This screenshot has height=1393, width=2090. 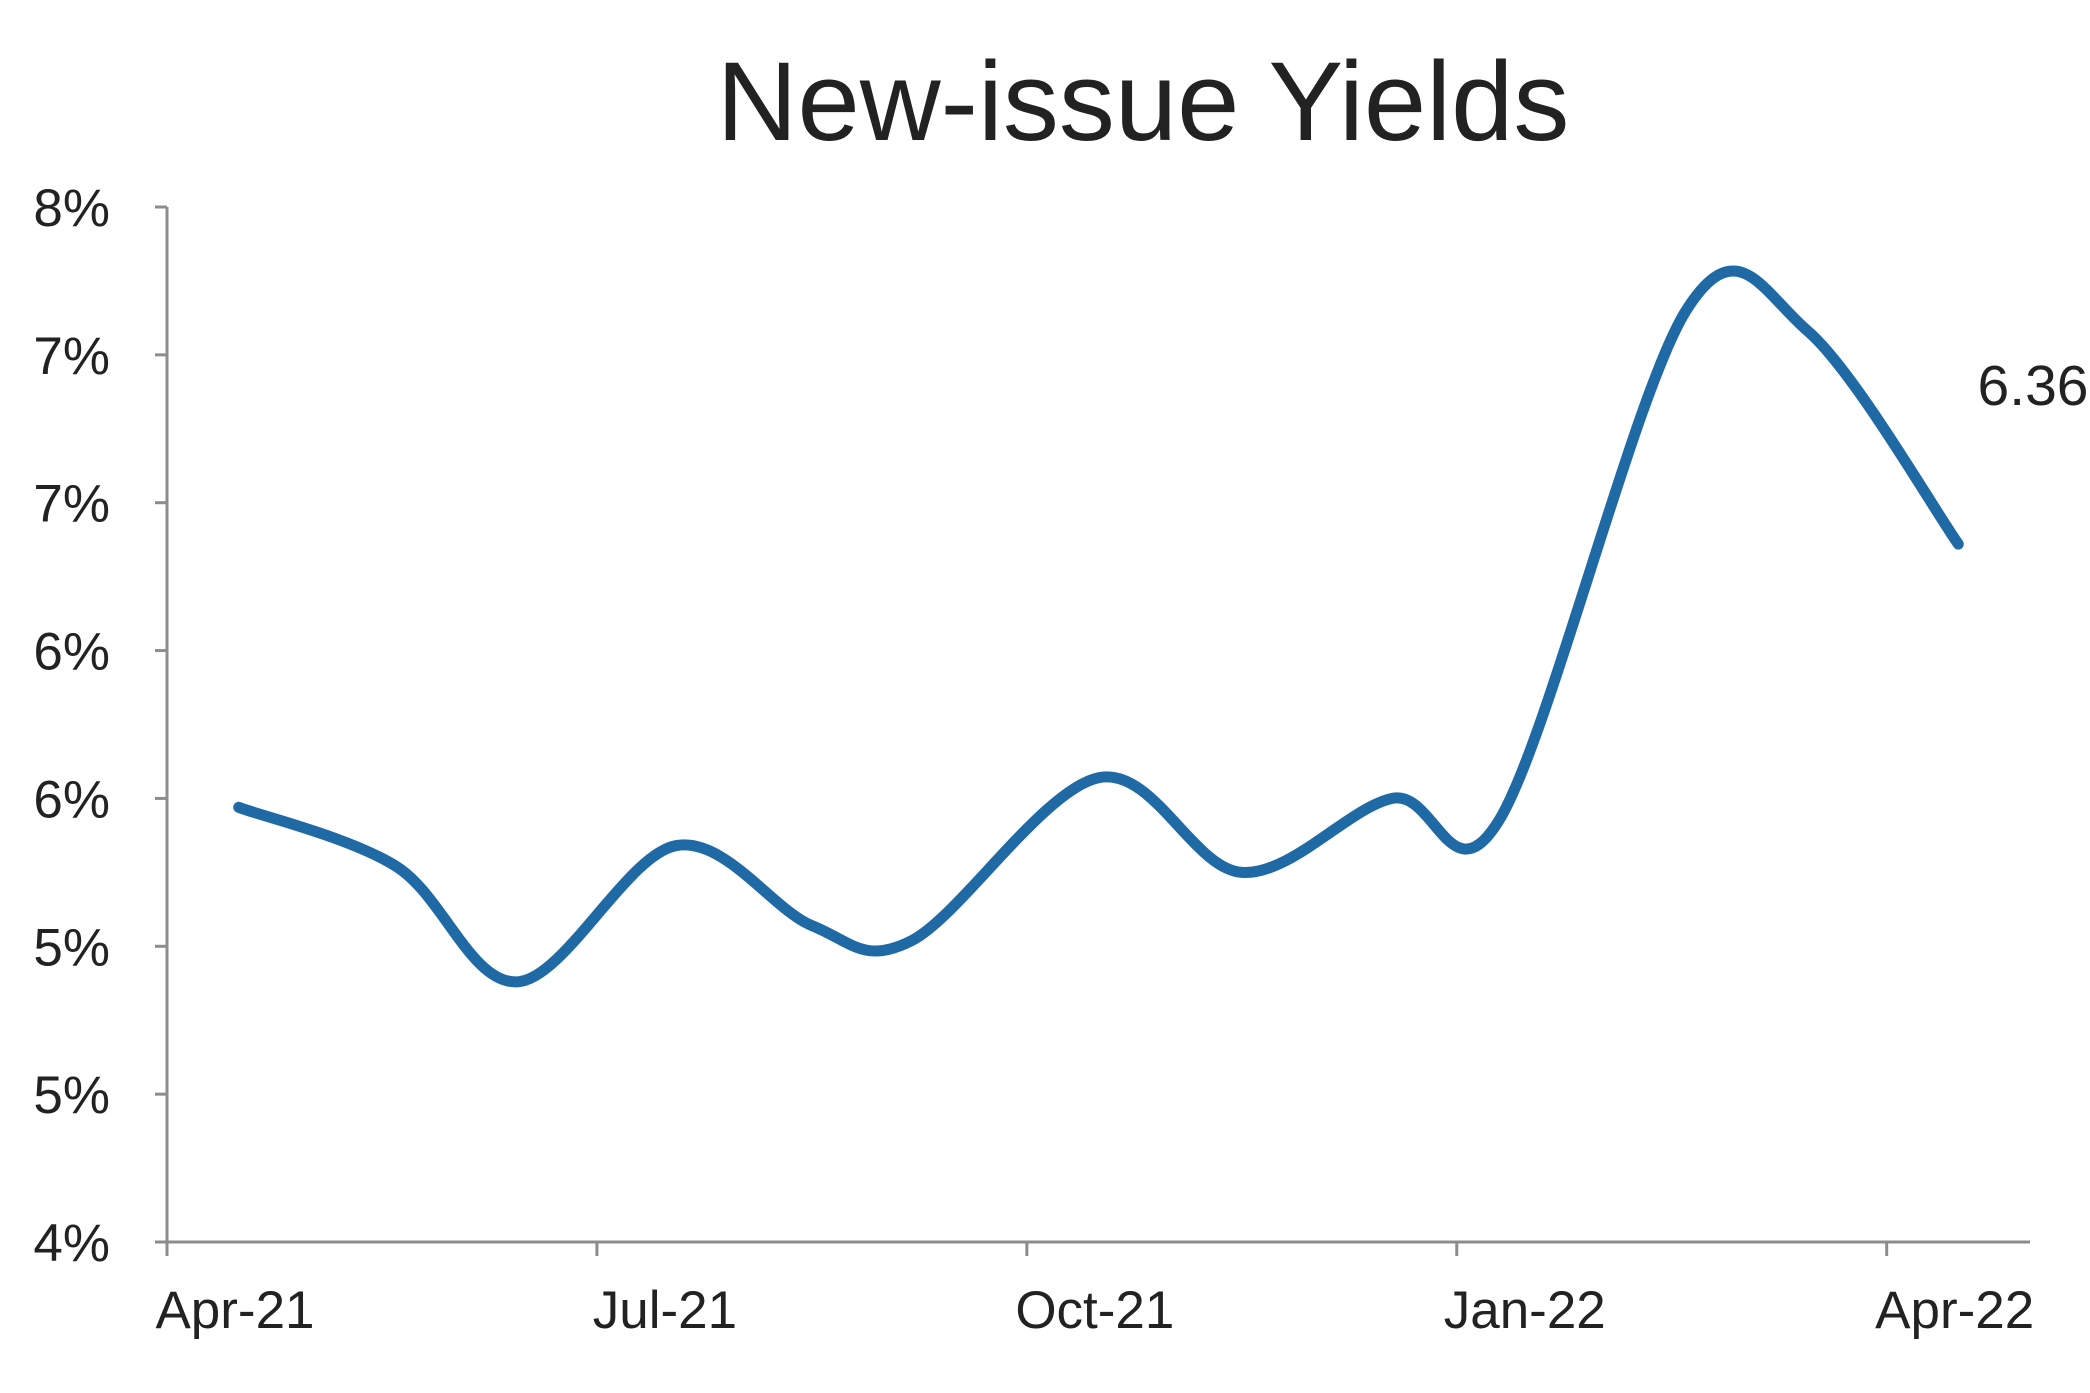 What do you see at coordinates (71, 1243) in the screenshot?
I see `y-tick-label: 4%` at bounding box center [71, 1243].